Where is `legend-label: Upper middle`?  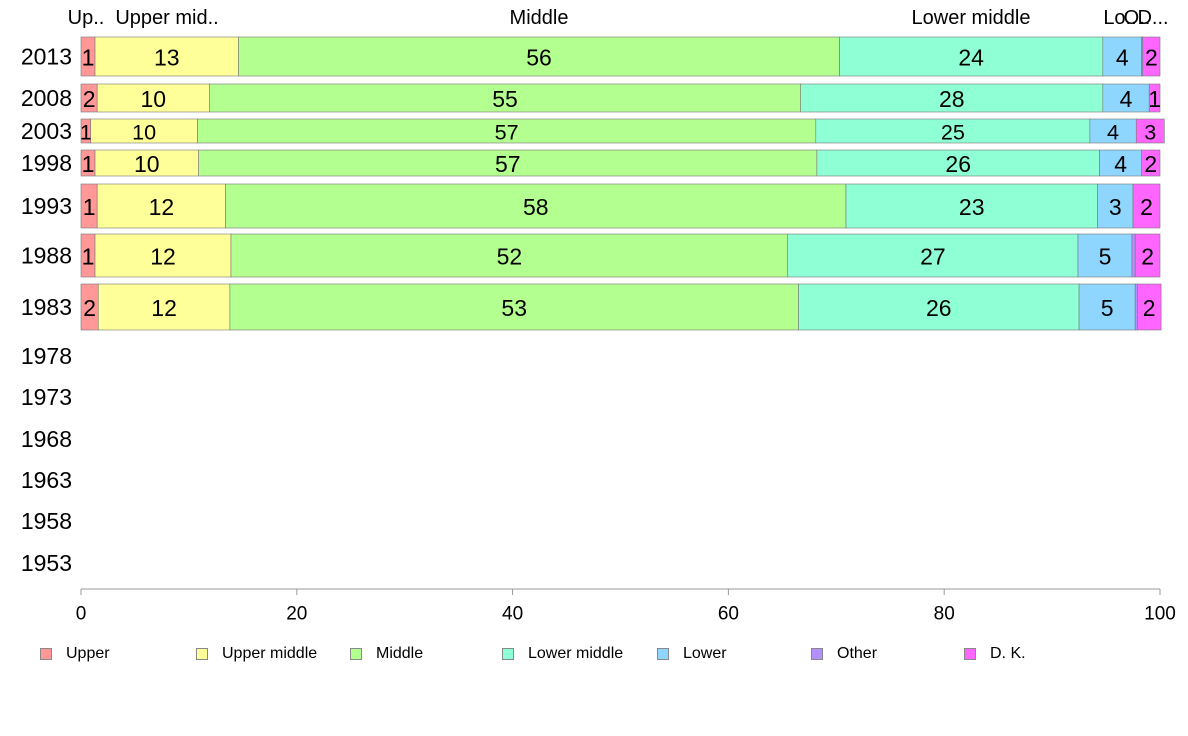
legend-label: Upper middle is located at coordinates (270, 653).